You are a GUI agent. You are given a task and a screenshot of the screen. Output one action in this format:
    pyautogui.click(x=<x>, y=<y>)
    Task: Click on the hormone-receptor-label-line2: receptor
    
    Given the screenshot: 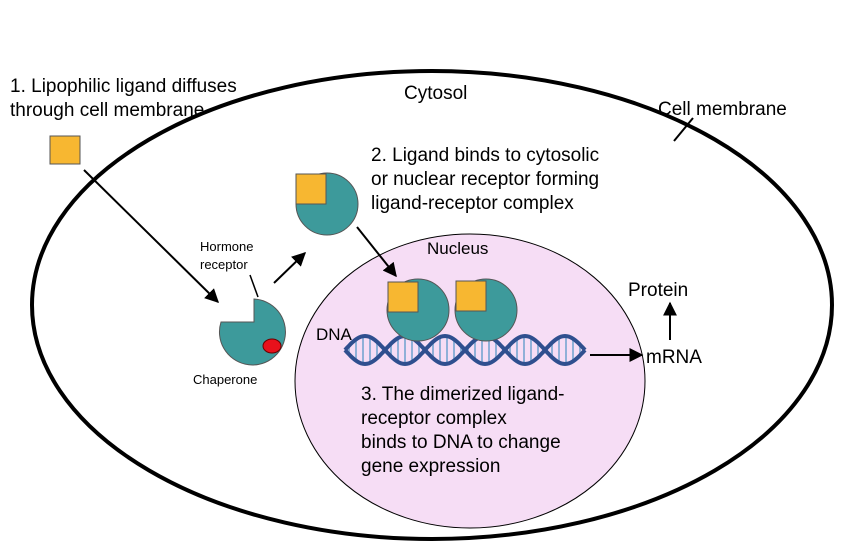 What is the action you would take?
    pyautogui.click(x=224, y=264)
    